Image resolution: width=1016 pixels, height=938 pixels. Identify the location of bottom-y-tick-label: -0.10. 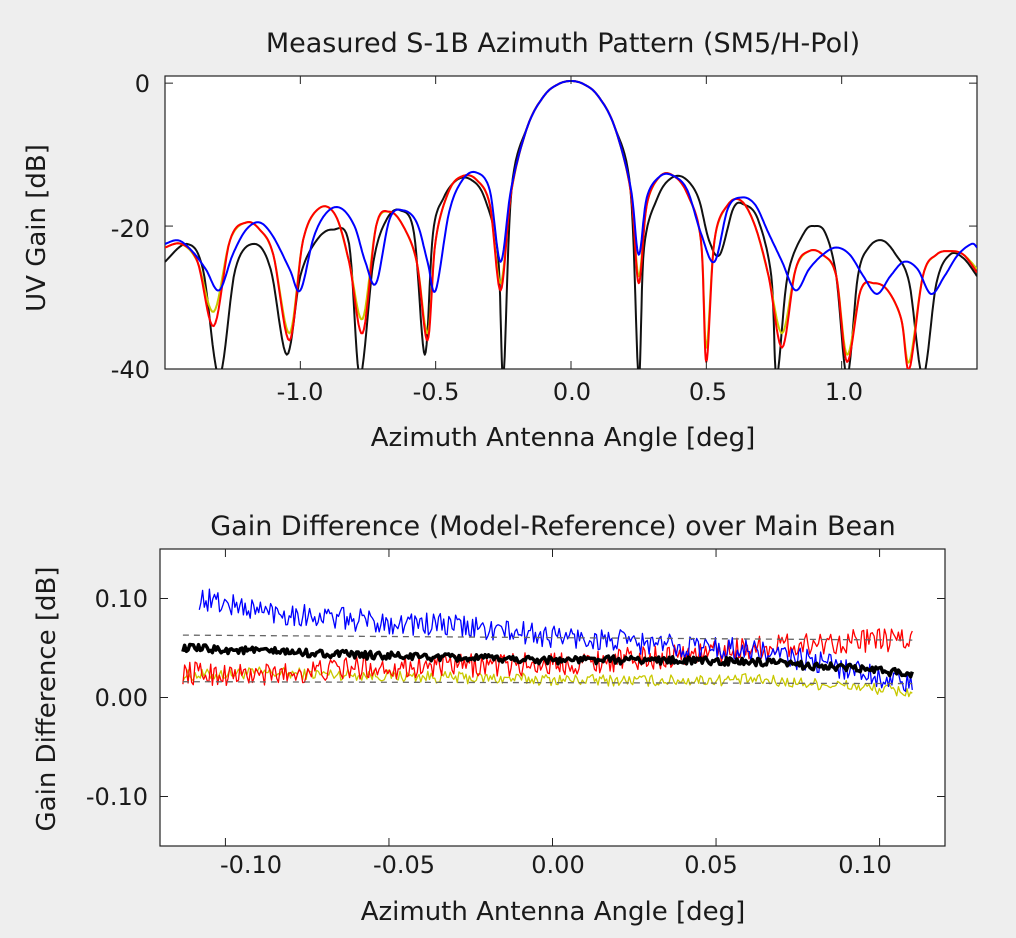
(117, 797).